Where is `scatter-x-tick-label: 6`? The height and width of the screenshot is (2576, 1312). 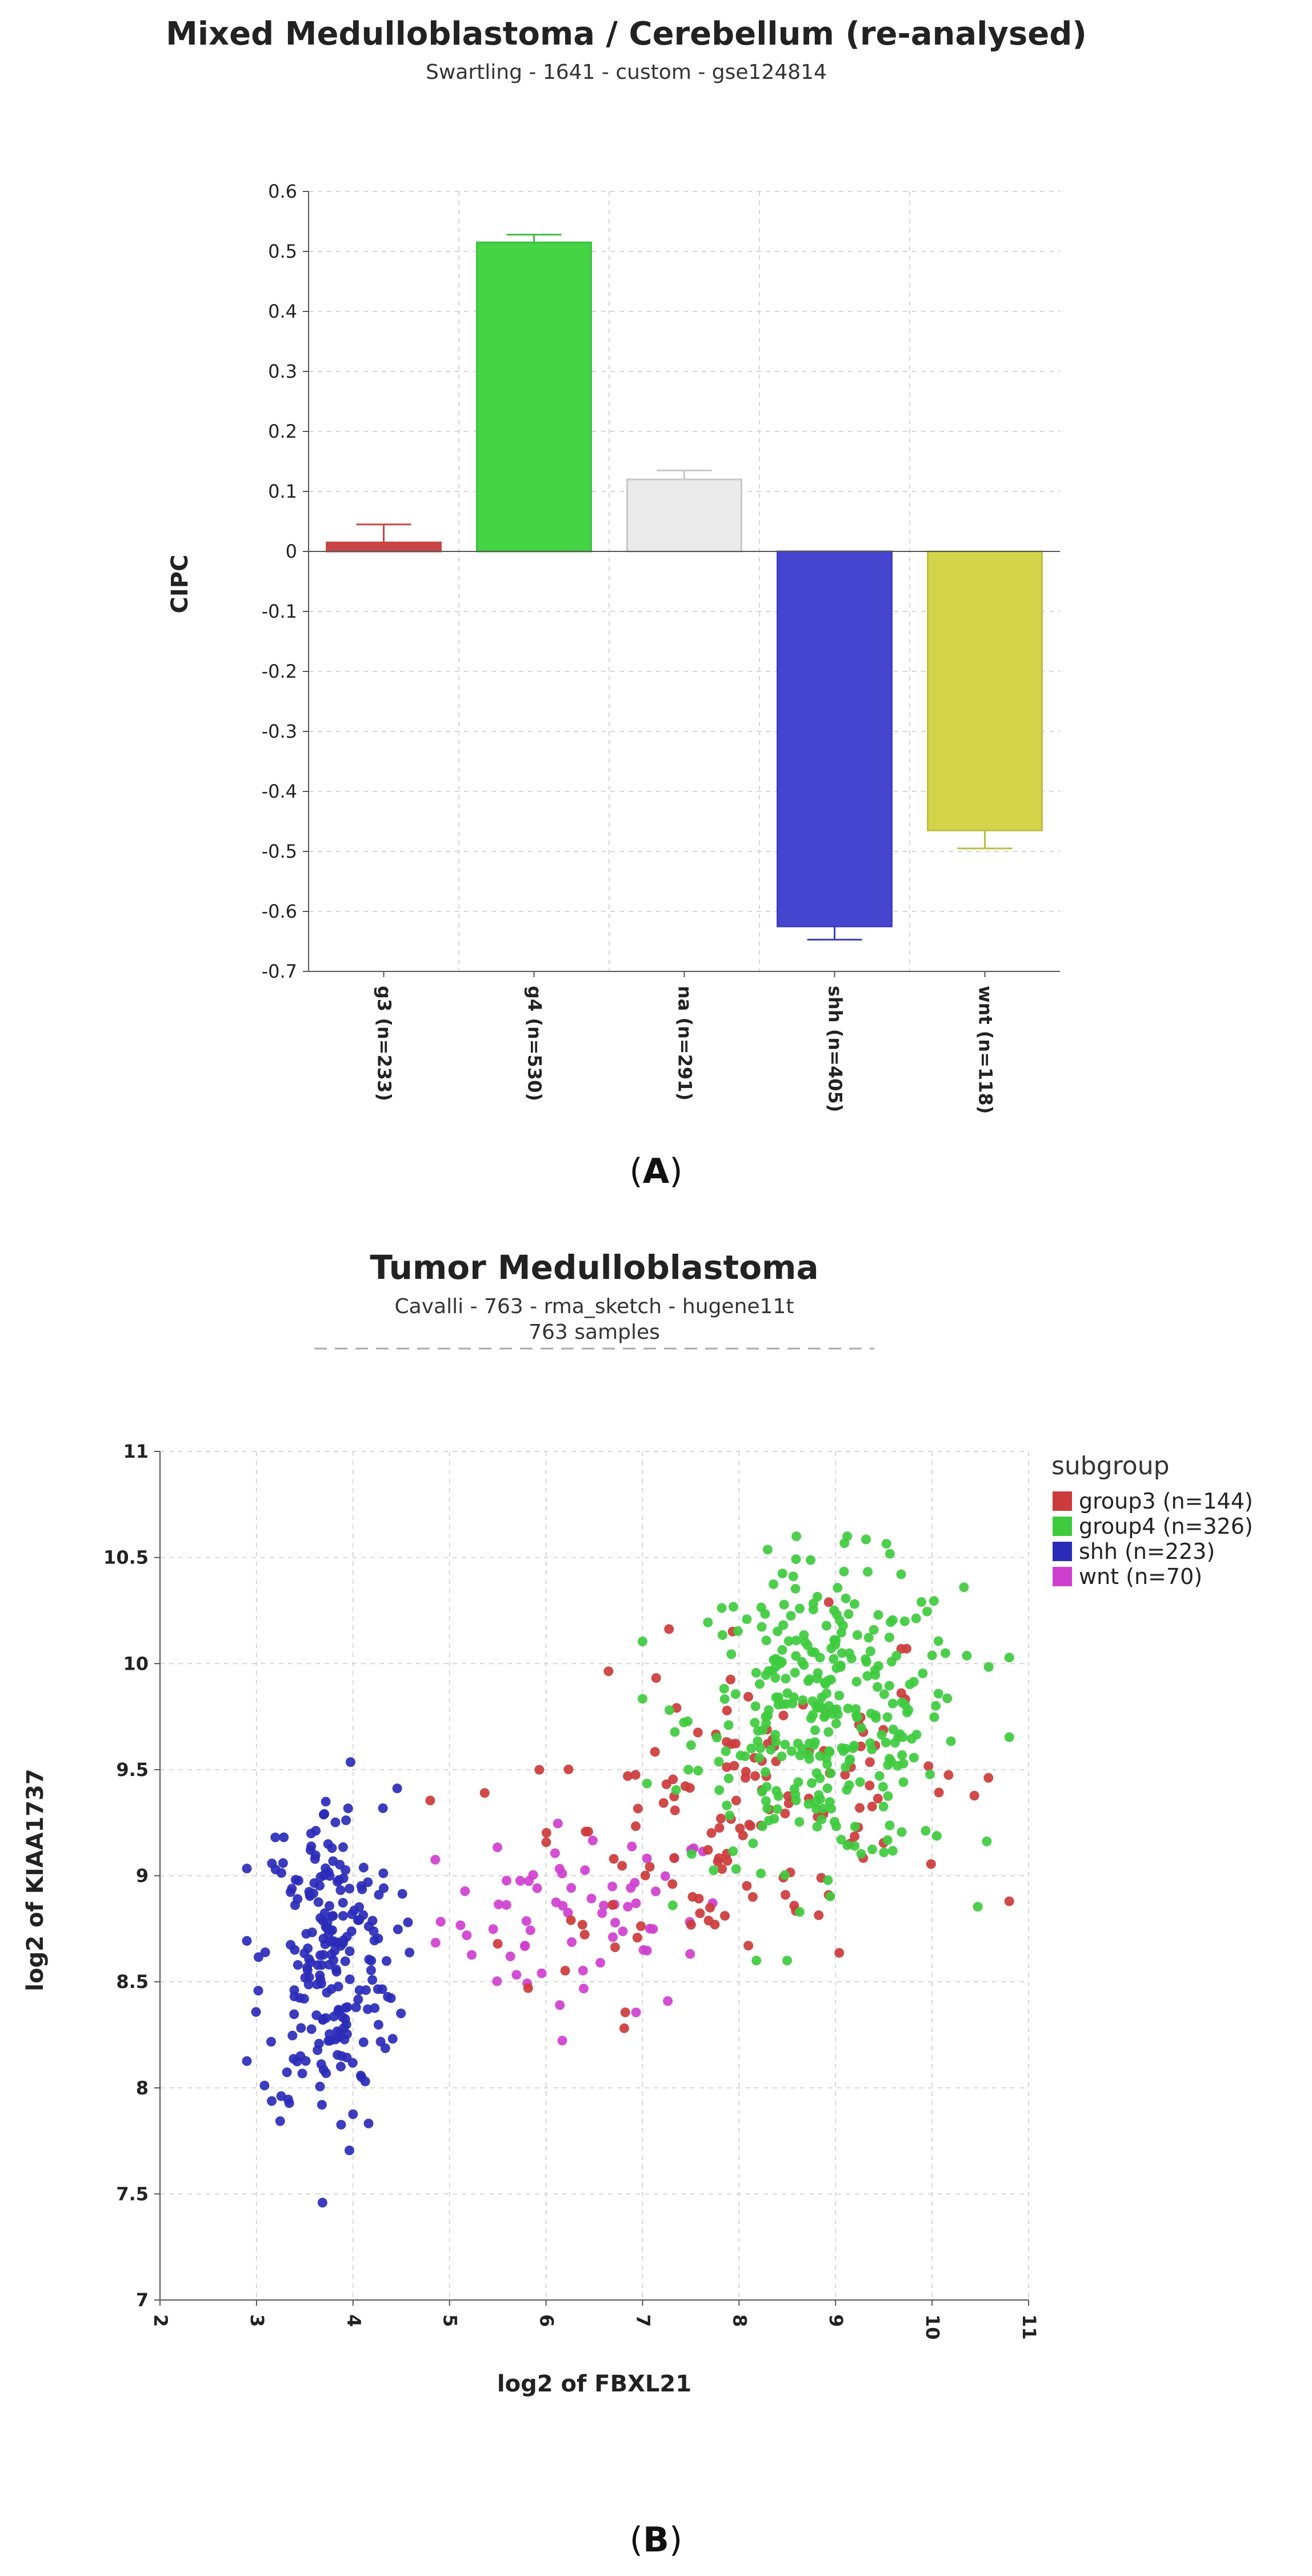 scatter-x-tick-label: 6 is located at coordinates (547, 2320).